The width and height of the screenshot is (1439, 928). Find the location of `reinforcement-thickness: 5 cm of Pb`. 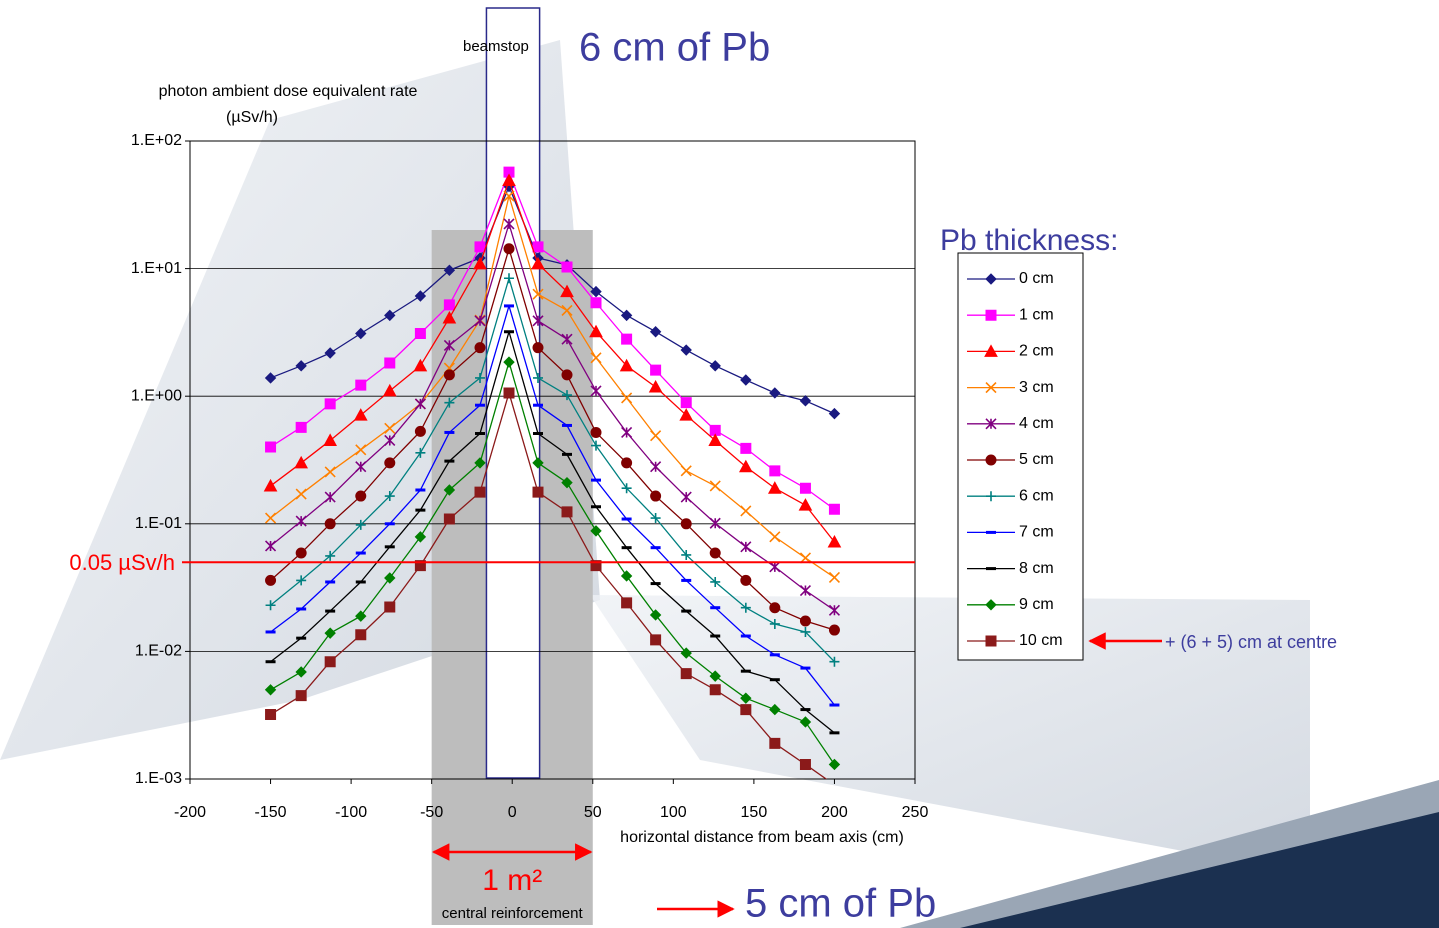

reinforcement-thickness: 5 cm of Pb is located at coordinates (840, 904).